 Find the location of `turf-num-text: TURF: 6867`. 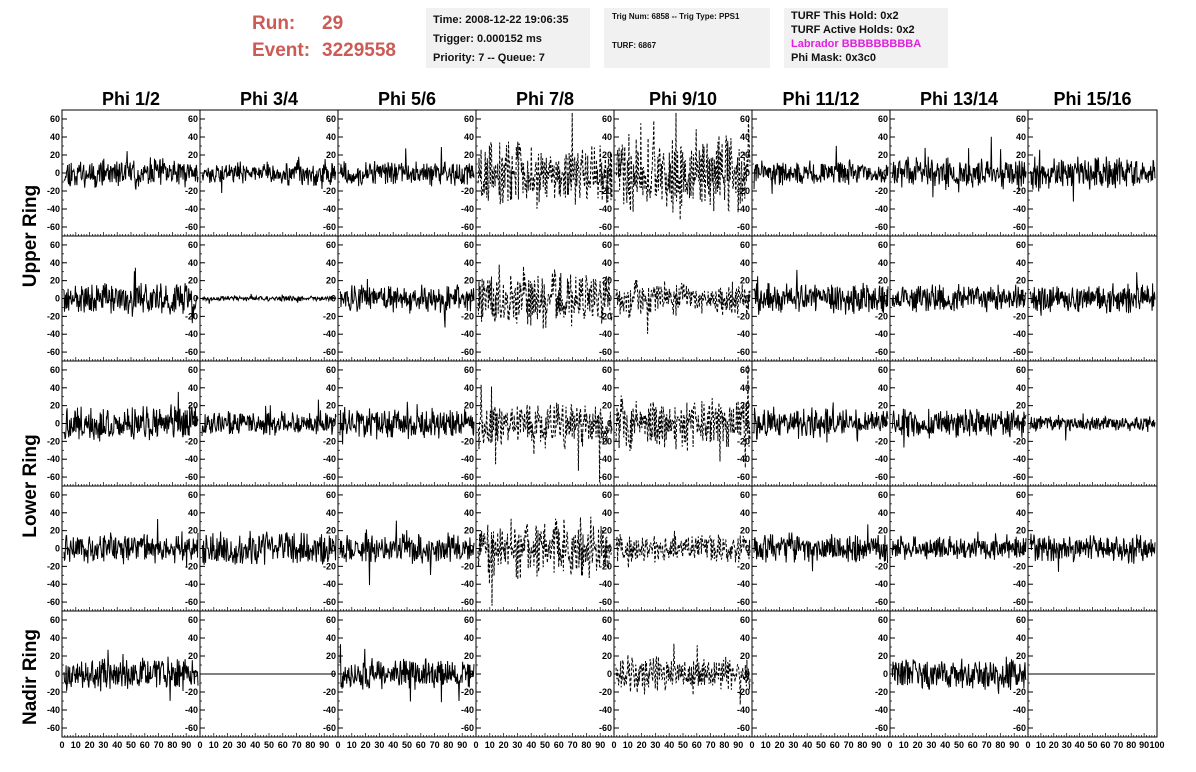

turf-num-text: TURF: 6867 is located at coordinates (634, 45).